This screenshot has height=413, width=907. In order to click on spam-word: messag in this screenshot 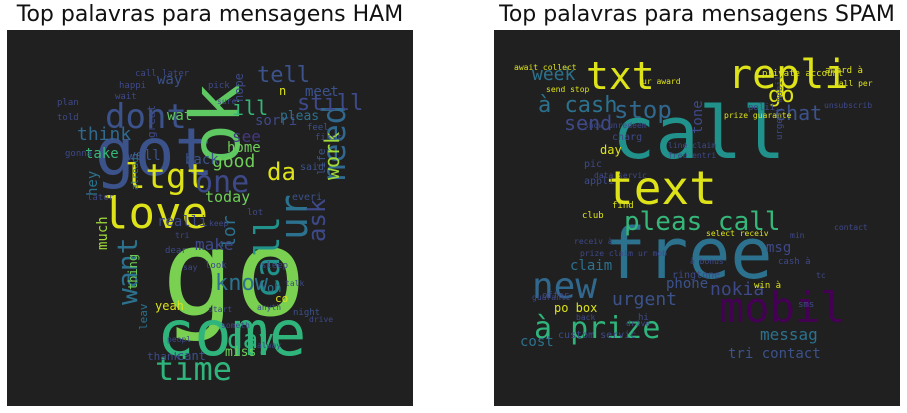, I will do `click(789, 334)`.